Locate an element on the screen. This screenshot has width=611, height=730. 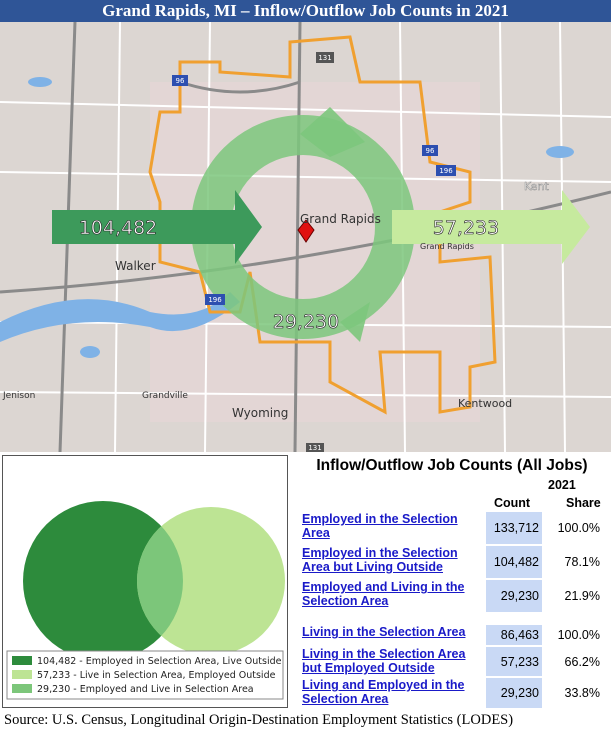
column-header: Count is located at coordinates (512, 503).